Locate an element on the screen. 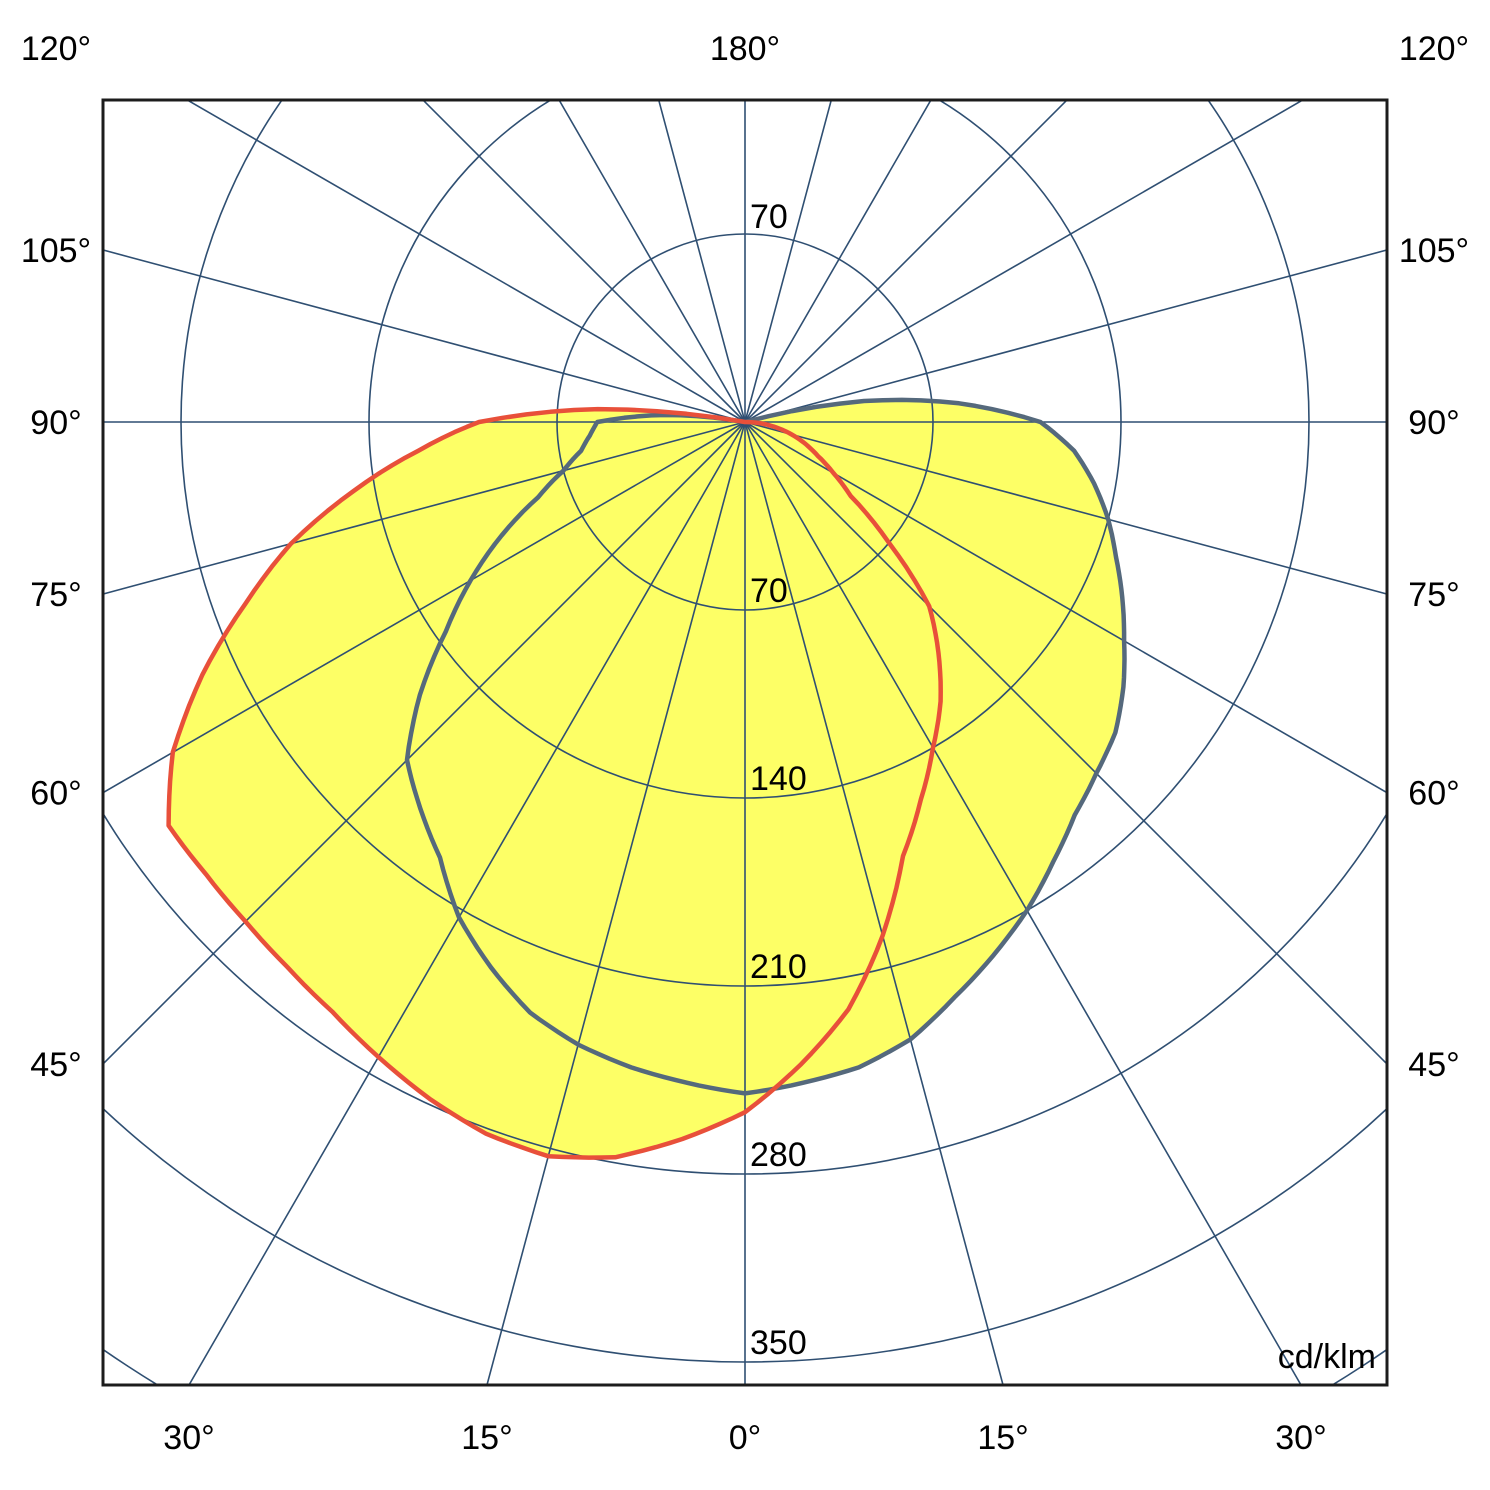  ring-value-label: 350 is located at coordinates (778, 1343).